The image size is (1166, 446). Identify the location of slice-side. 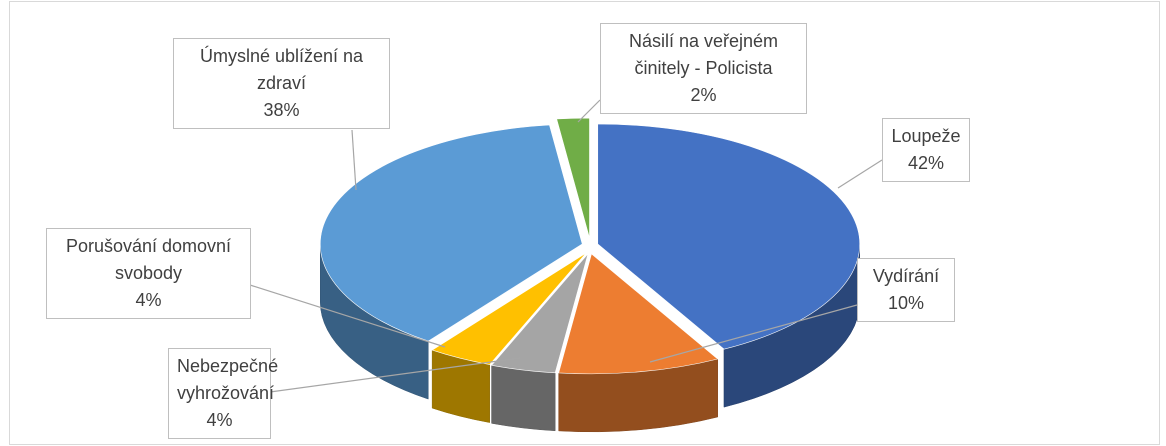
(523, 398).